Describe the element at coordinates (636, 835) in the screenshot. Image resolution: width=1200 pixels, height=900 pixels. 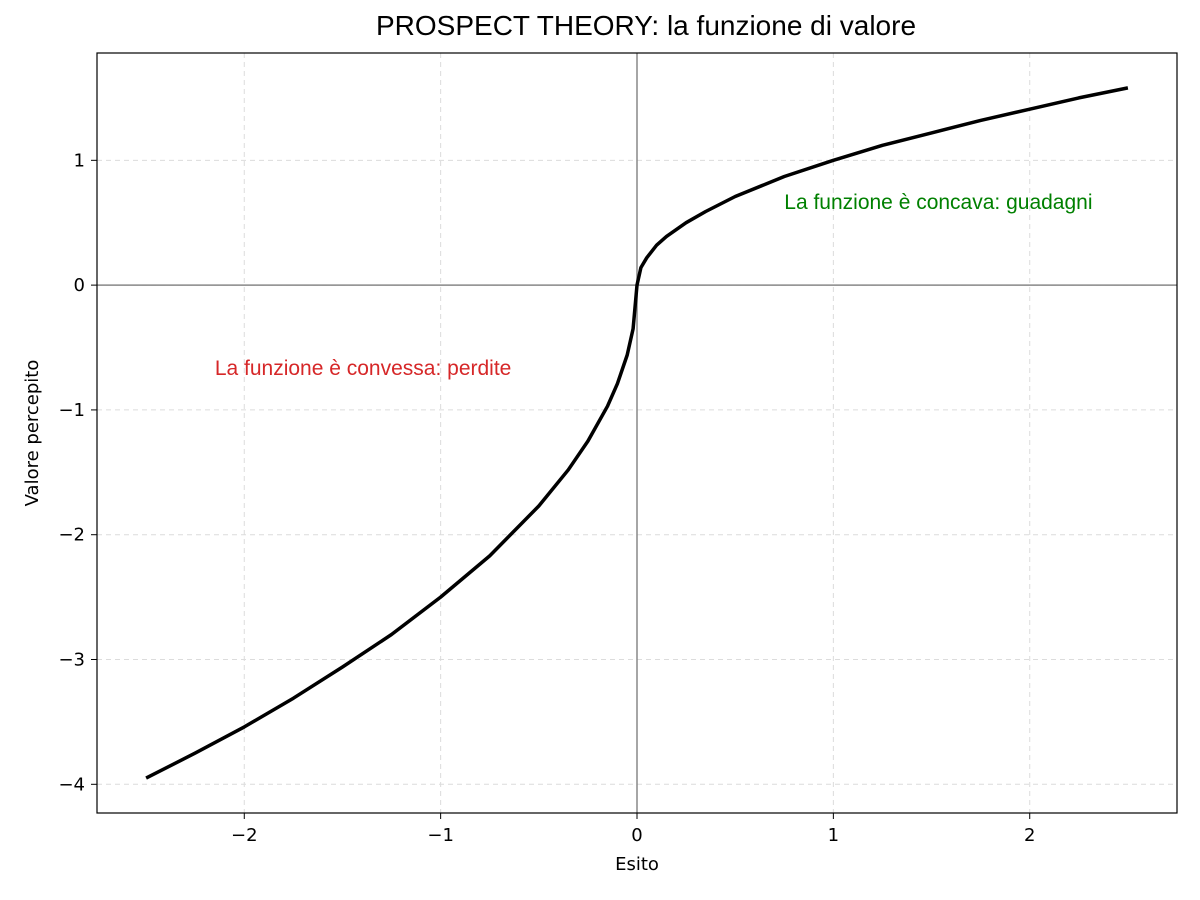
I see `x-tick-label: 0` at that location.